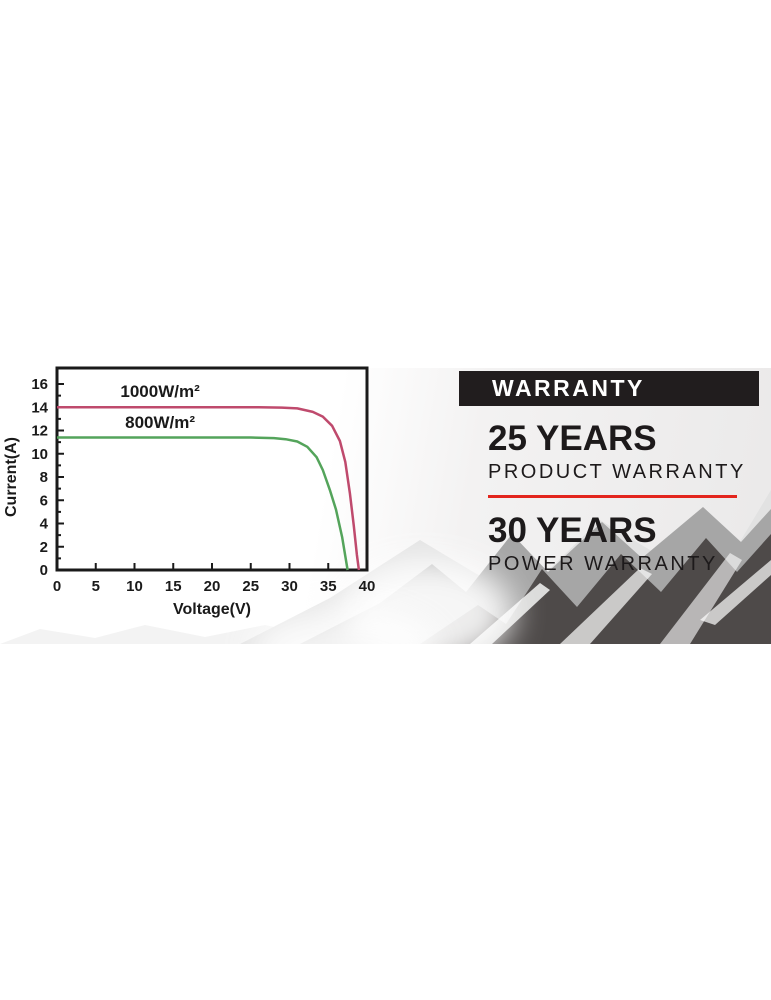 The height and width of the screenshot is (1000, 771). I want to click on warranty-header-label: WARRANTY, so click(568, 388).